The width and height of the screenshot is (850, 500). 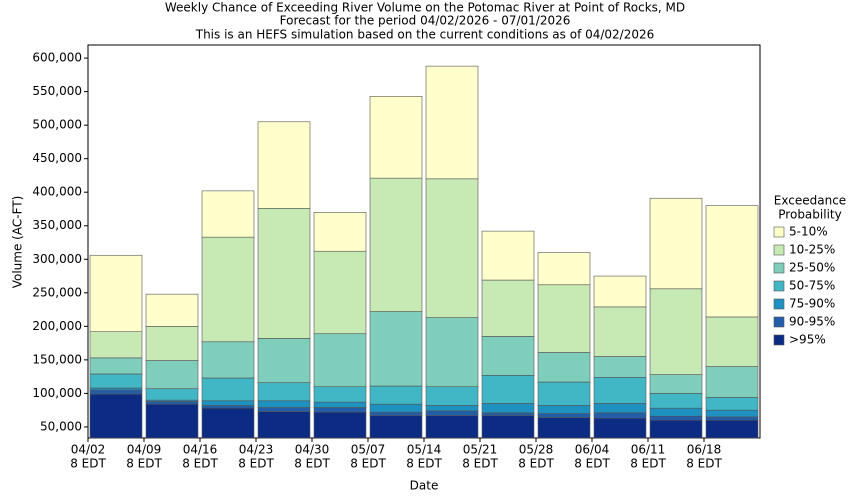 I want to click on x-tick-label: 04/09, so click(x=144, y=450).